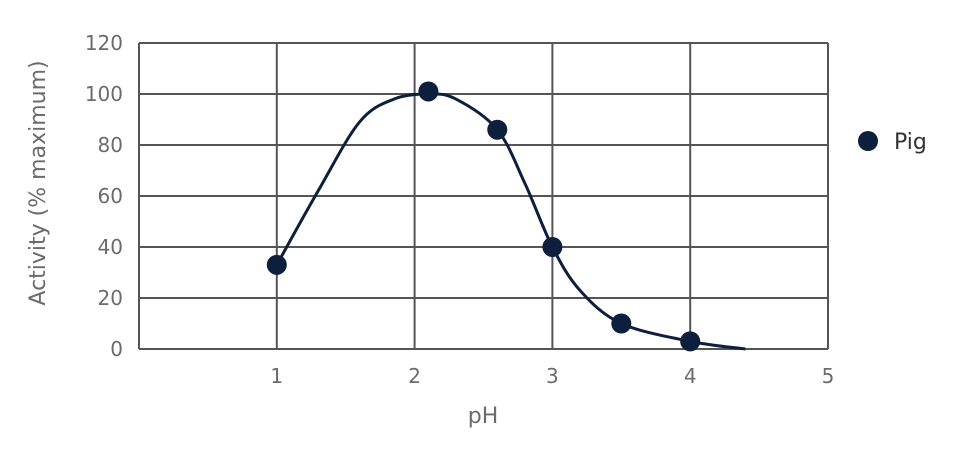 The height and width of the screenshot is (455, 960). Describe the element at coordinates (116, 349) in the screenshot. I see `y-tick-label-0: 0` at that location.